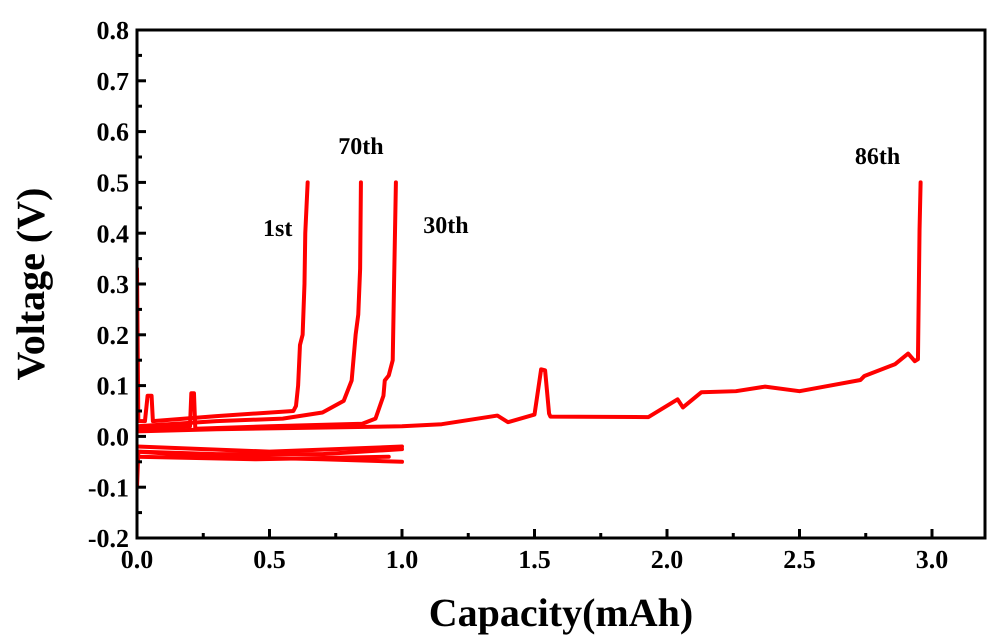 This screenshot has height=642, width=987. I want to click on y-tick-label: 0.4, so click(112, 233).